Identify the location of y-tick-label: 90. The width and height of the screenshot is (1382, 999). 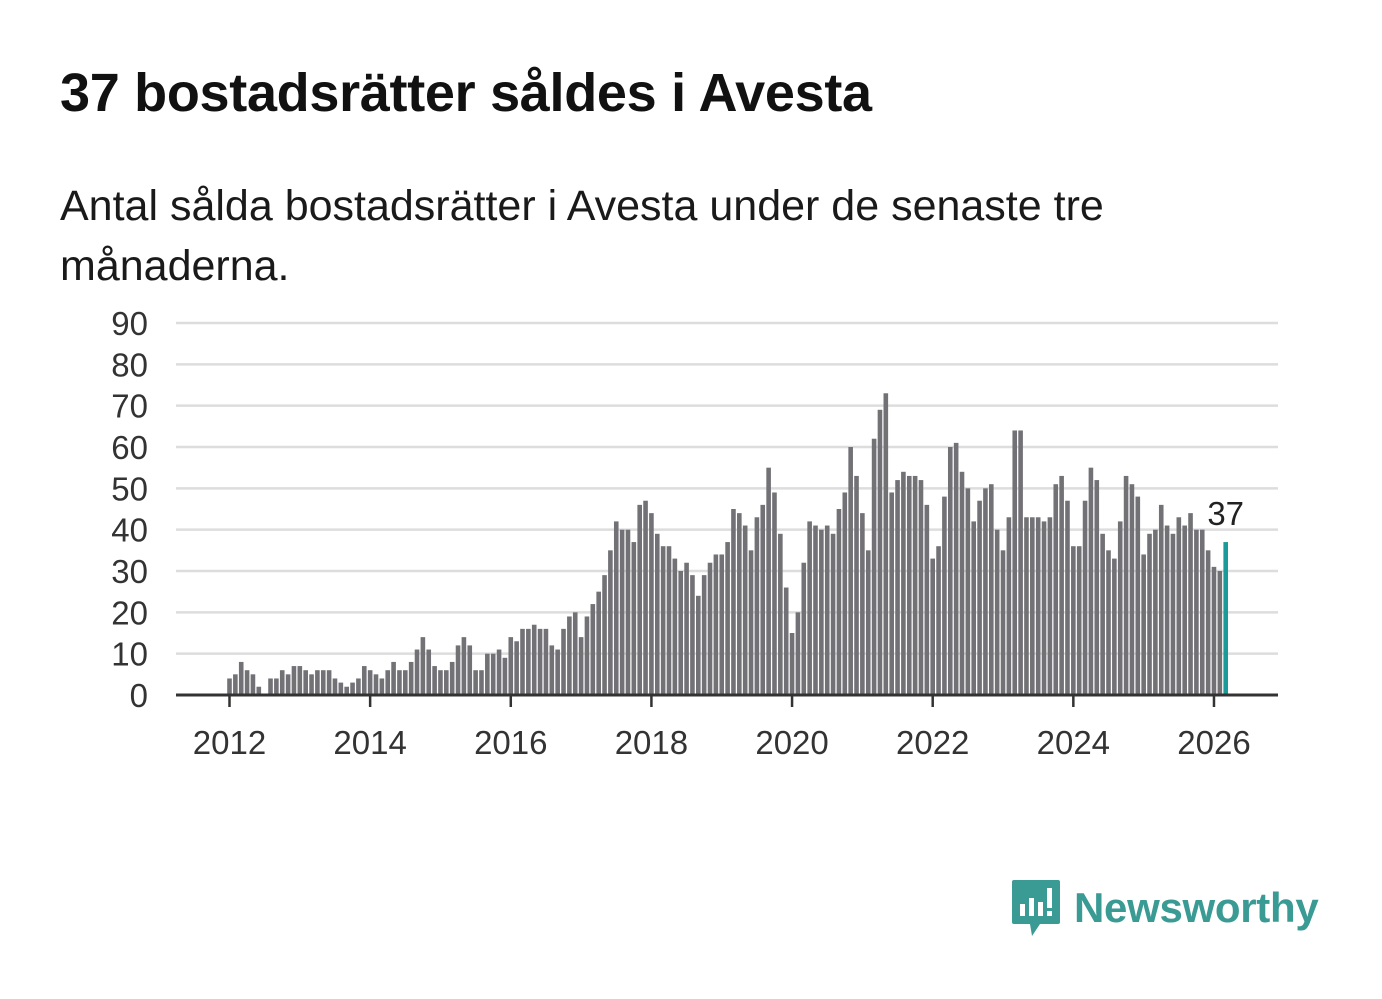
(129, 323).